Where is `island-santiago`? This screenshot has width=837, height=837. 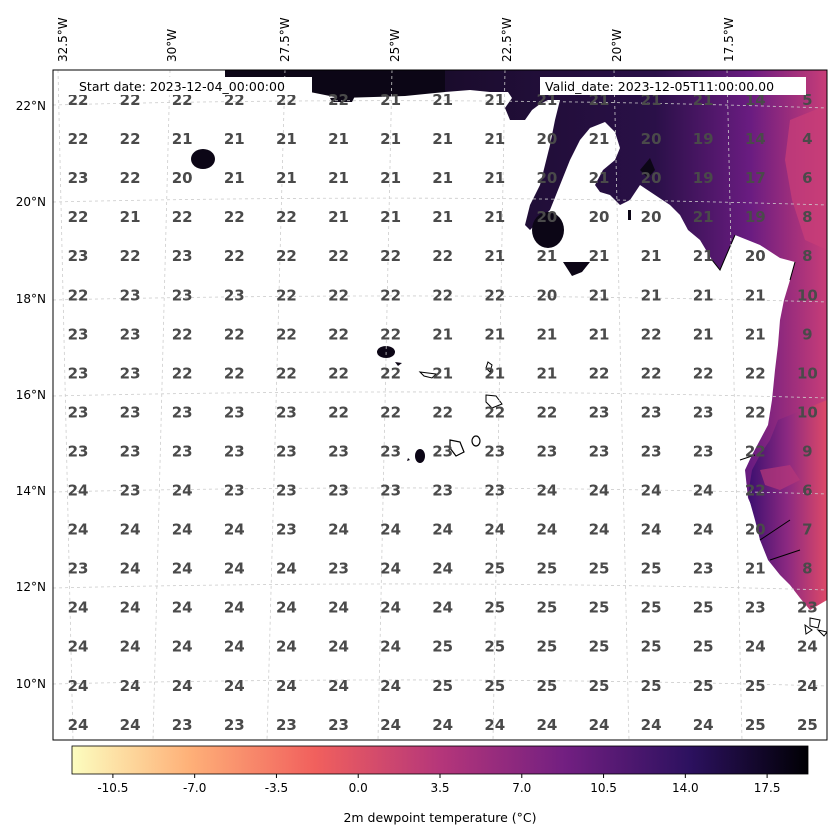
island-santiago is located at coordinates (420, 456).